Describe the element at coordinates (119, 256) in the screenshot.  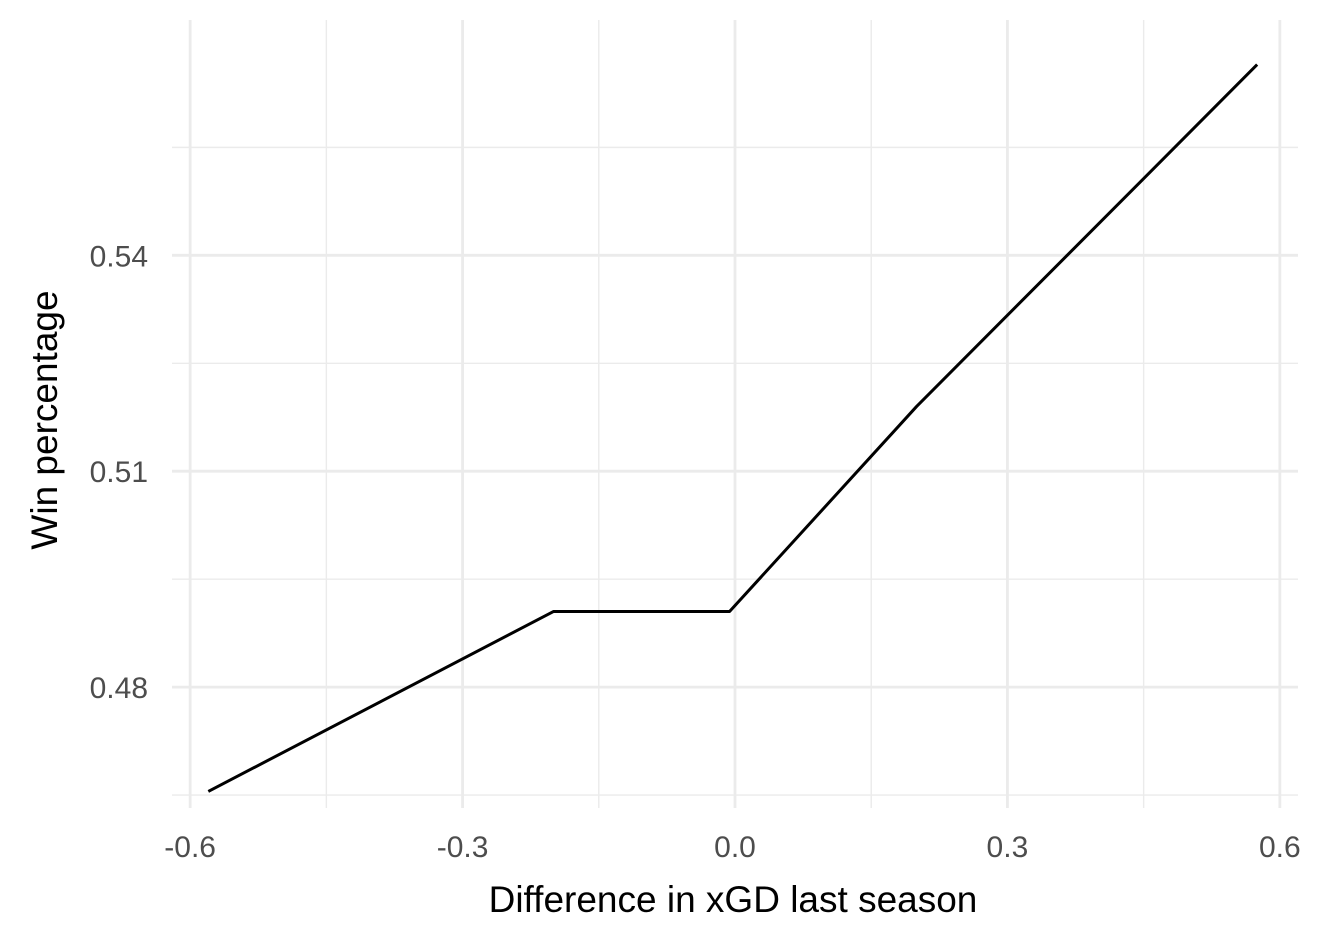
I see `y-tick-label: 0.54` at that location.